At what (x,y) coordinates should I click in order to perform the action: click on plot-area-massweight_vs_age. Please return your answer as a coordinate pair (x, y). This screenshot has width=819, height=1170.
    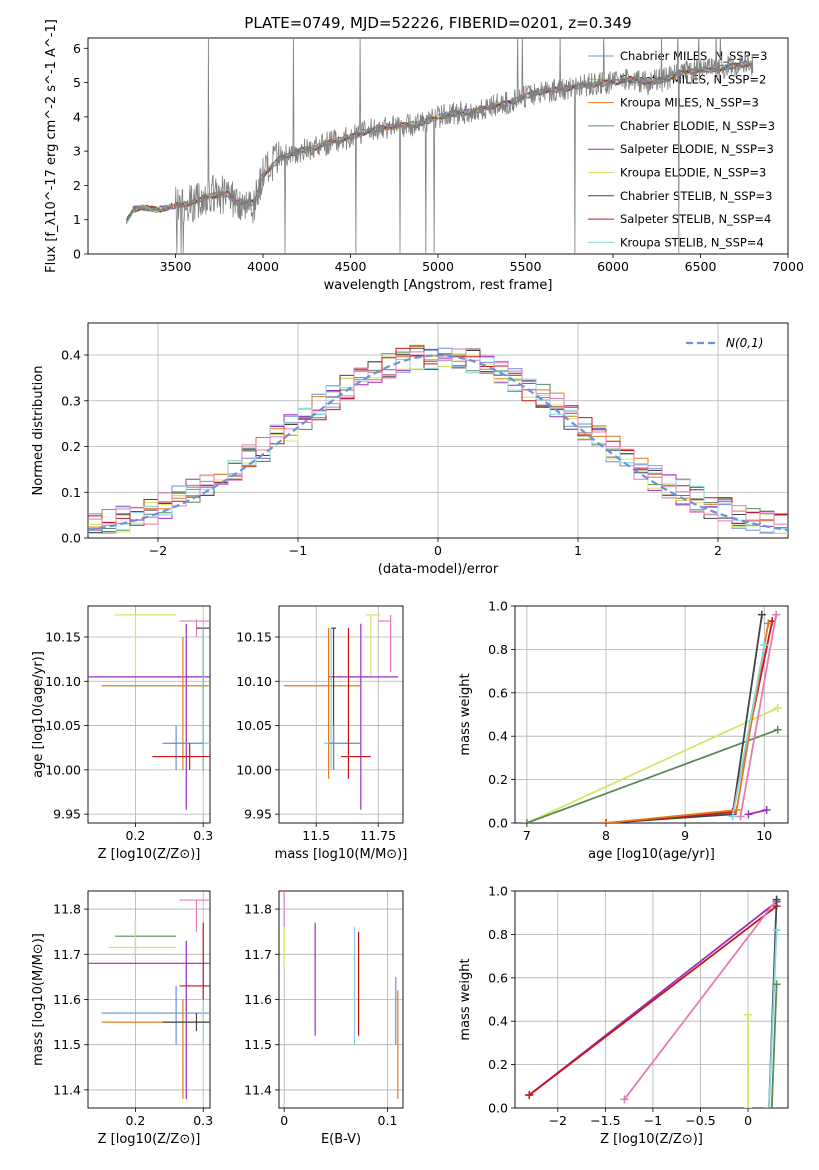
    Looking at the image, I should click on (652, 716).